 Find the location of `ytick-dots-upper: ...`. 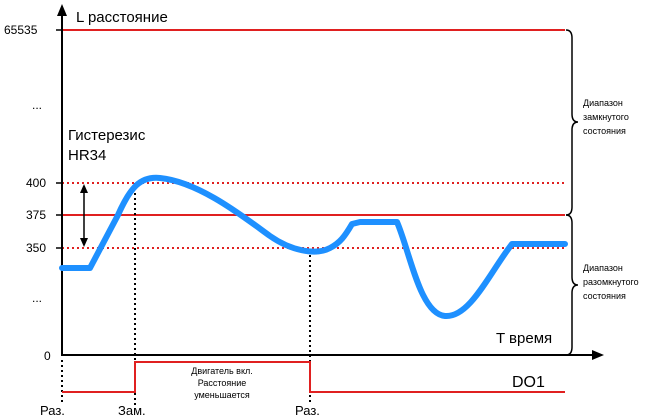

ytick-dots-upper: ... is located at coordinates (37, 105).